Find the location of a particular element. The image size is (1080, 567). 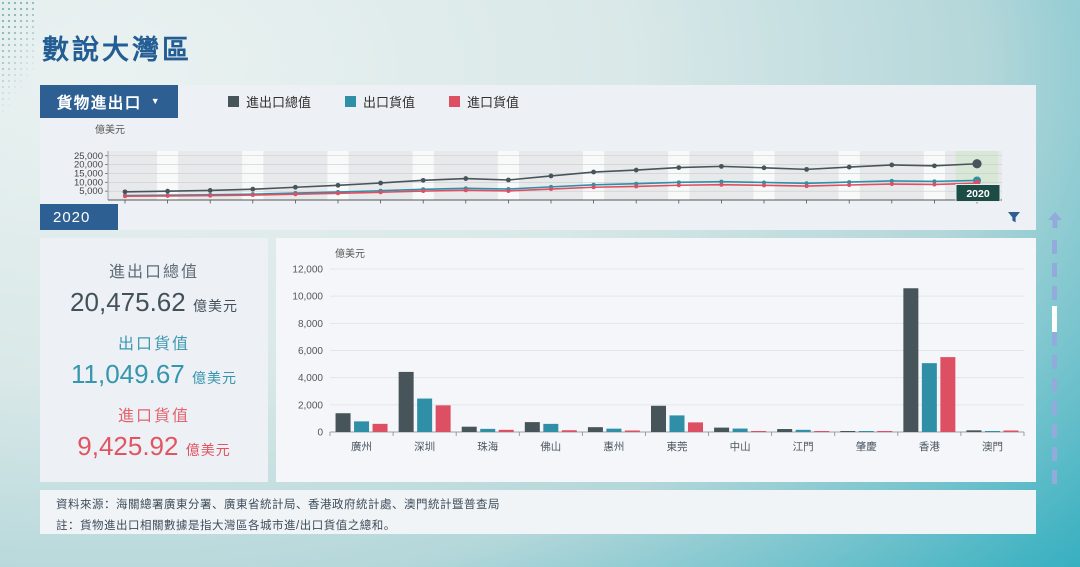

stat-import-label: 進口貨值 is located at coordinates (153, 416).